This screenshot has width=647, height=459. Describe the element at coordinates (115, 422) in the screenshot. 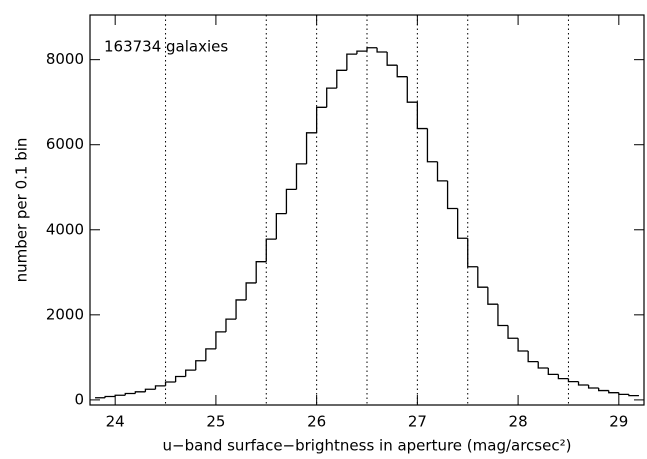

I see `x-tick-label: 24` at that location.